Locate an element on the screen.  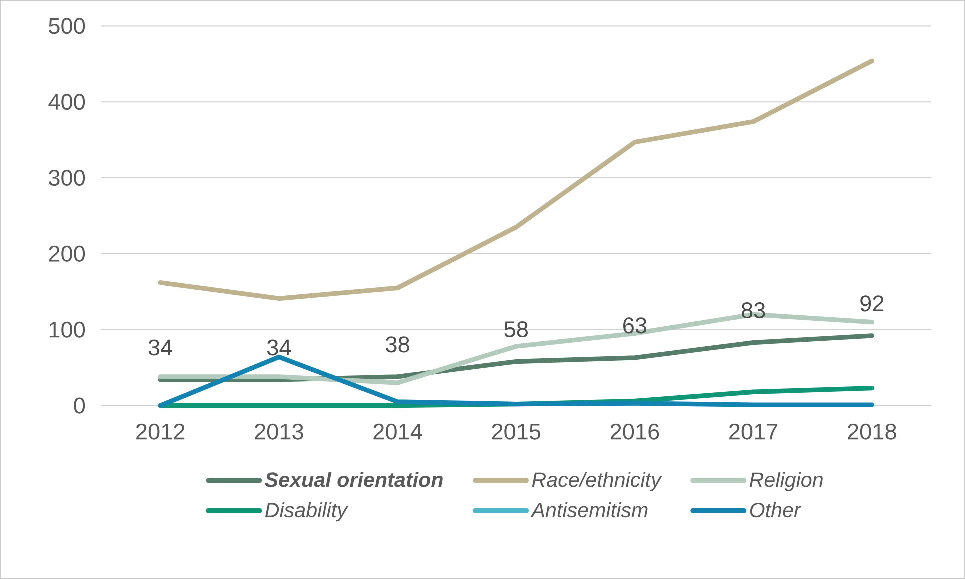
x-tick-label: 2018 is located at coordinates (872, 432).